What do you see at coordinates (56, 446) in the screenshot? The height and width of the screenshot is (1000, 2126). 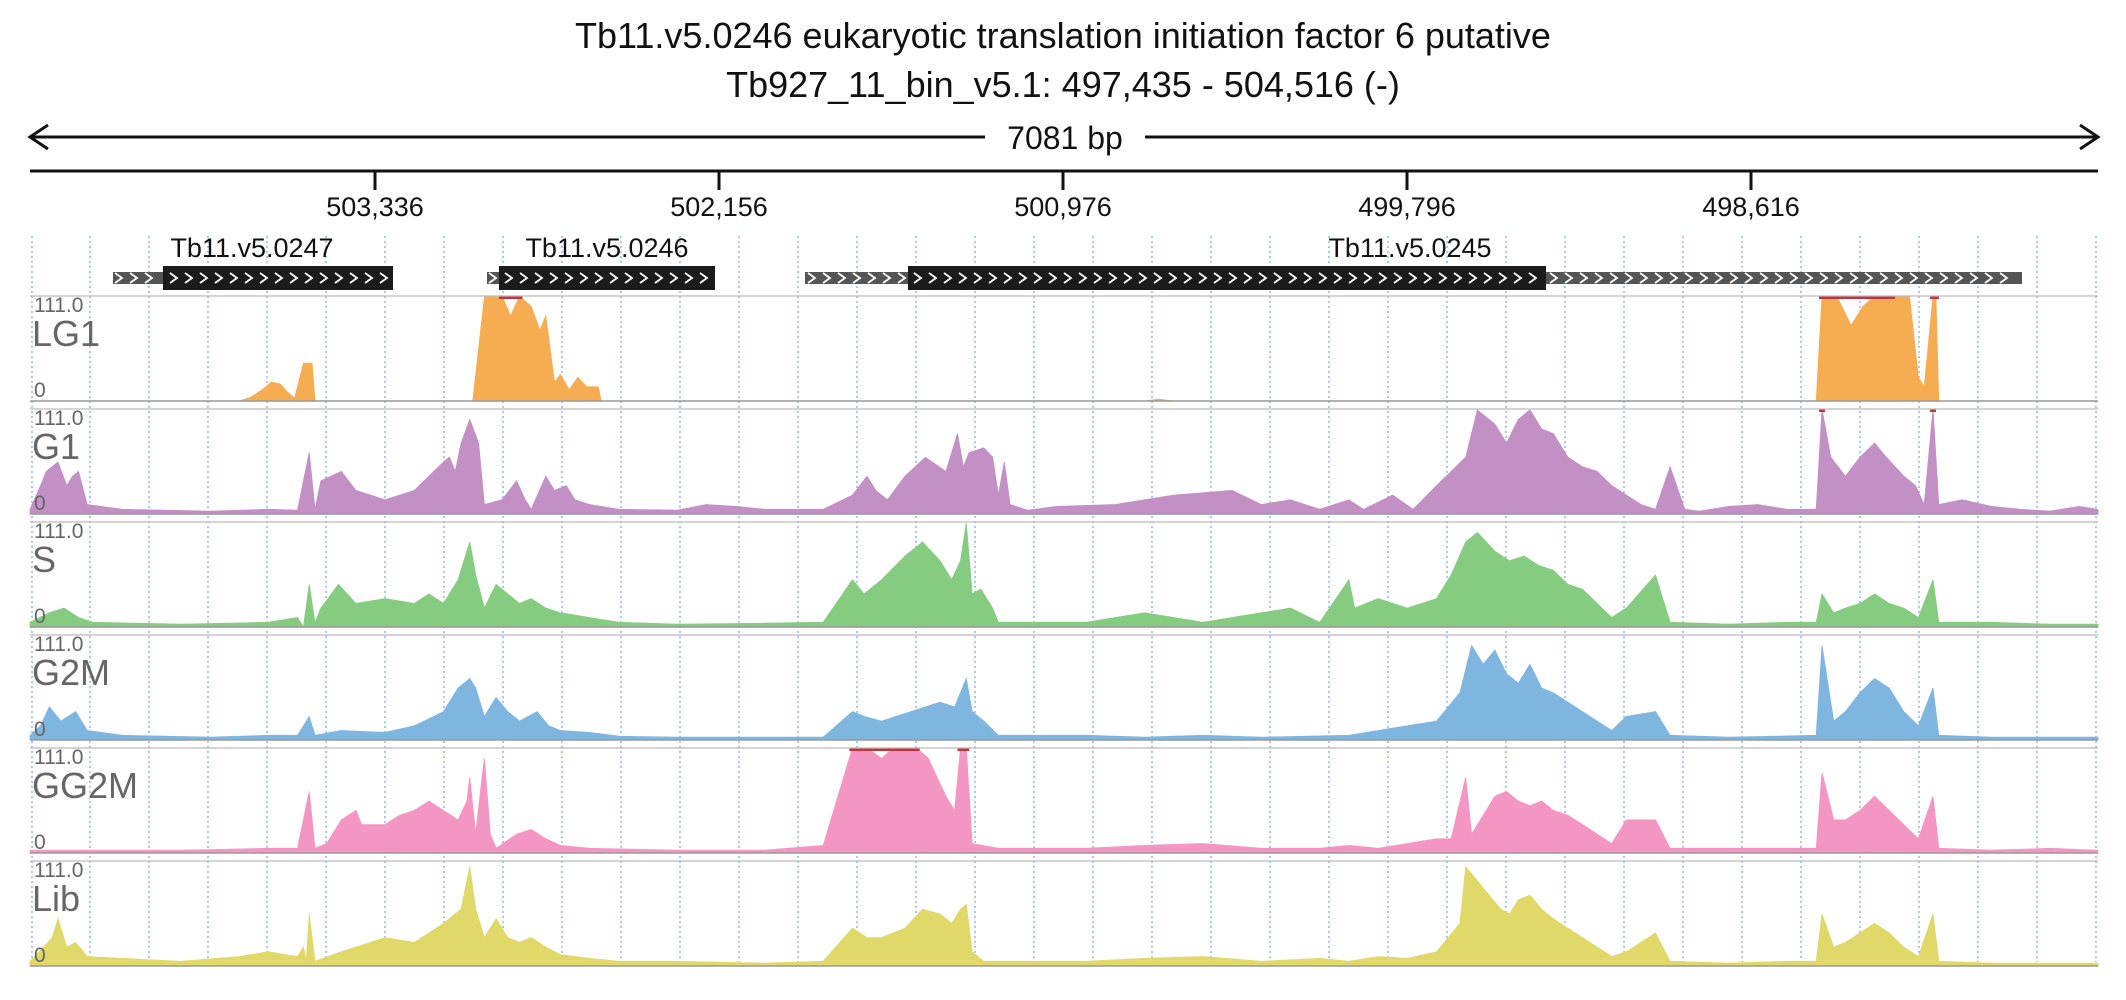 I see `track-name-label: G1` at bounding box center [56, 446].